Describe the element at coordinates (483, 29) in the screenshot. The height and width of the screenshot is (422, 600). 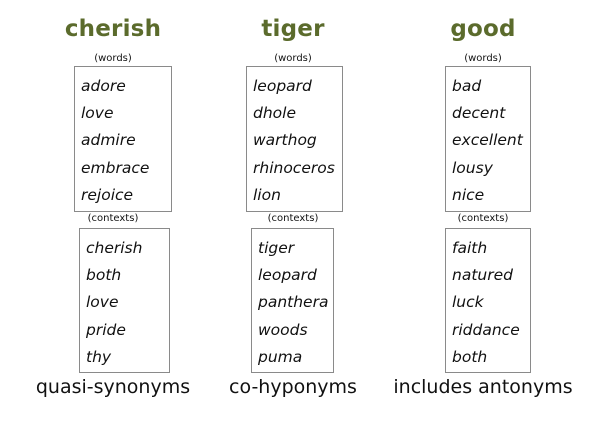
I see `column-title: good` at that location.